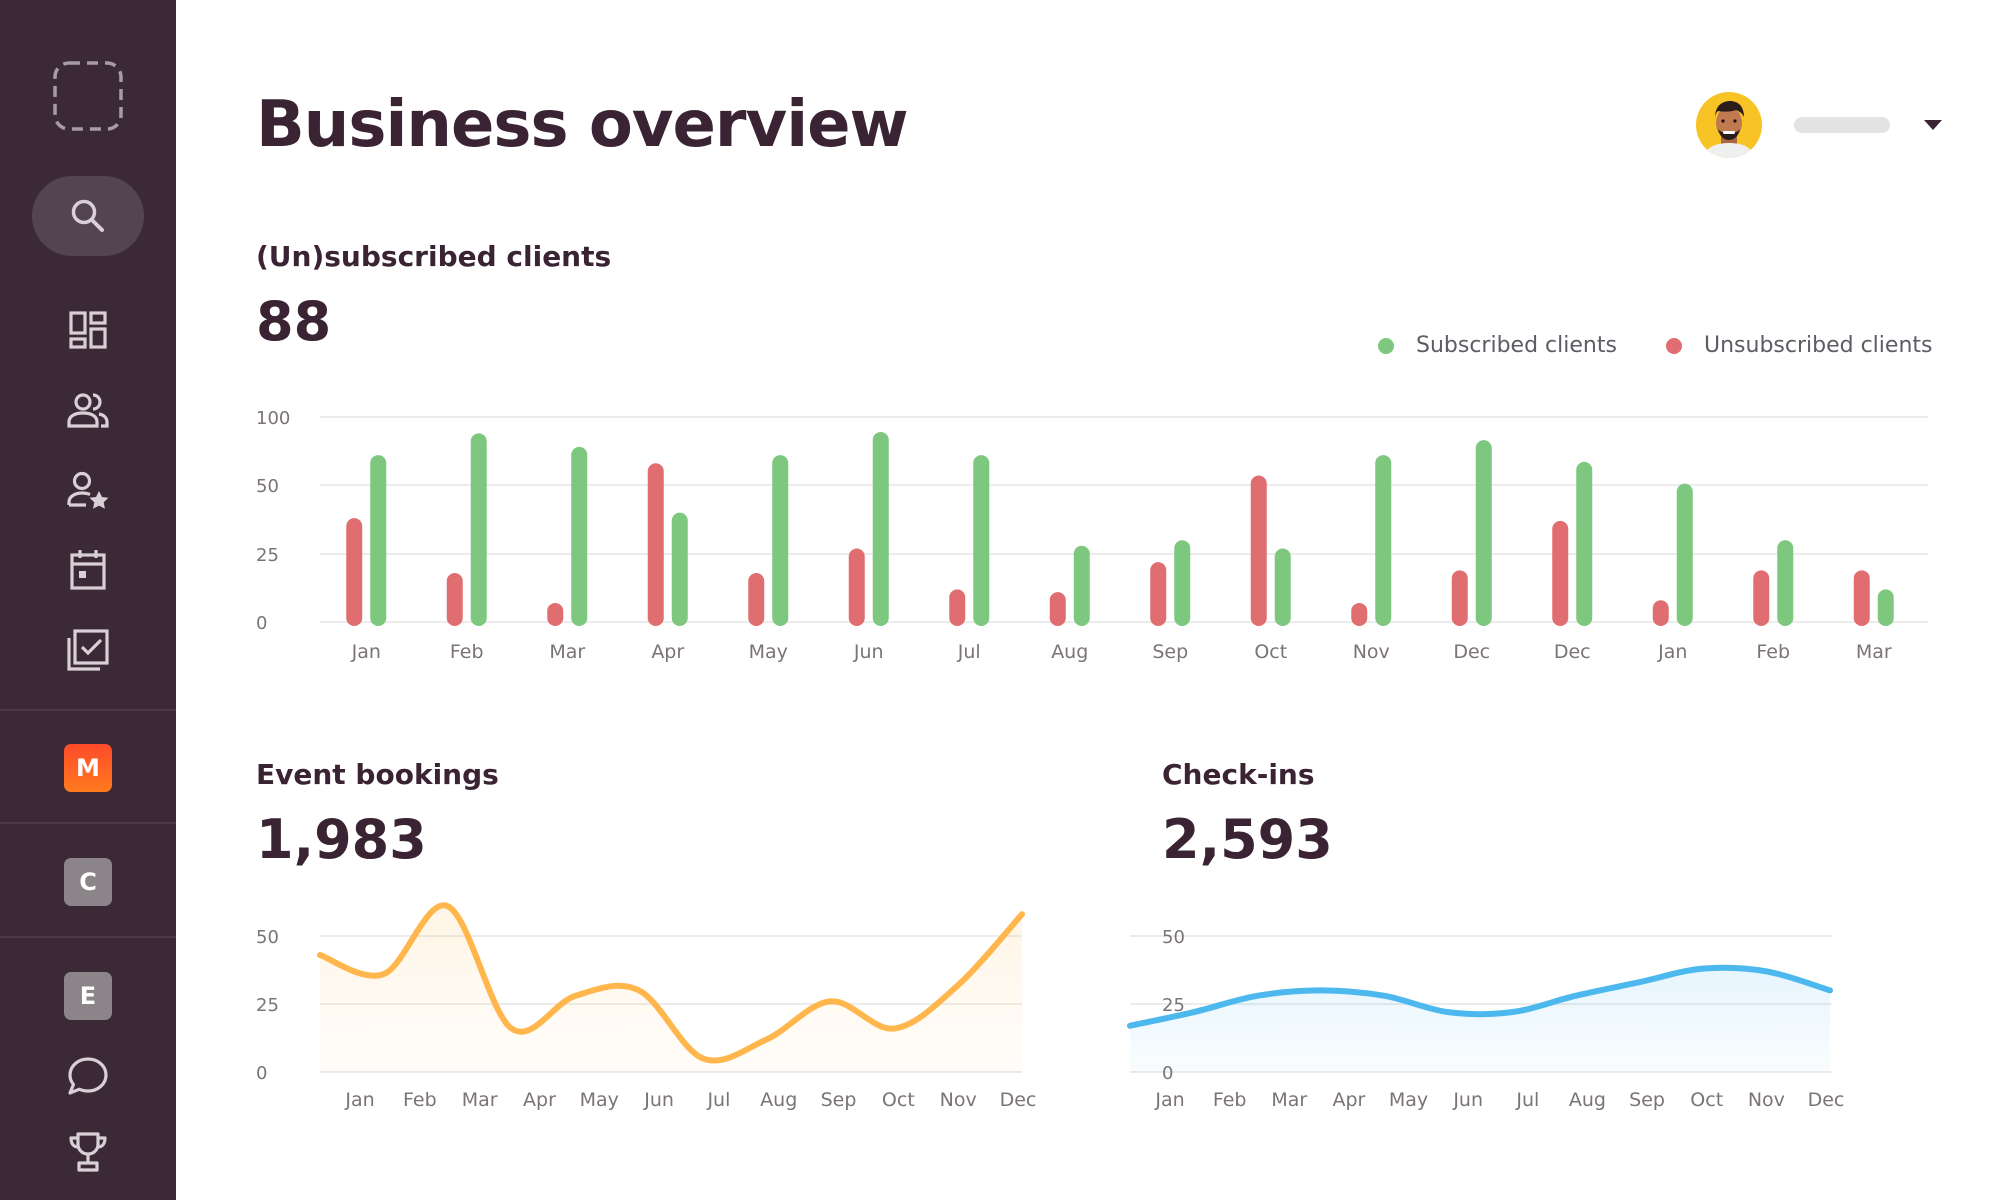  What do you see at coordinates (294, 321) in the screenshot?
I see `subscriptions-total: 88` at bounding box center [294, 321].